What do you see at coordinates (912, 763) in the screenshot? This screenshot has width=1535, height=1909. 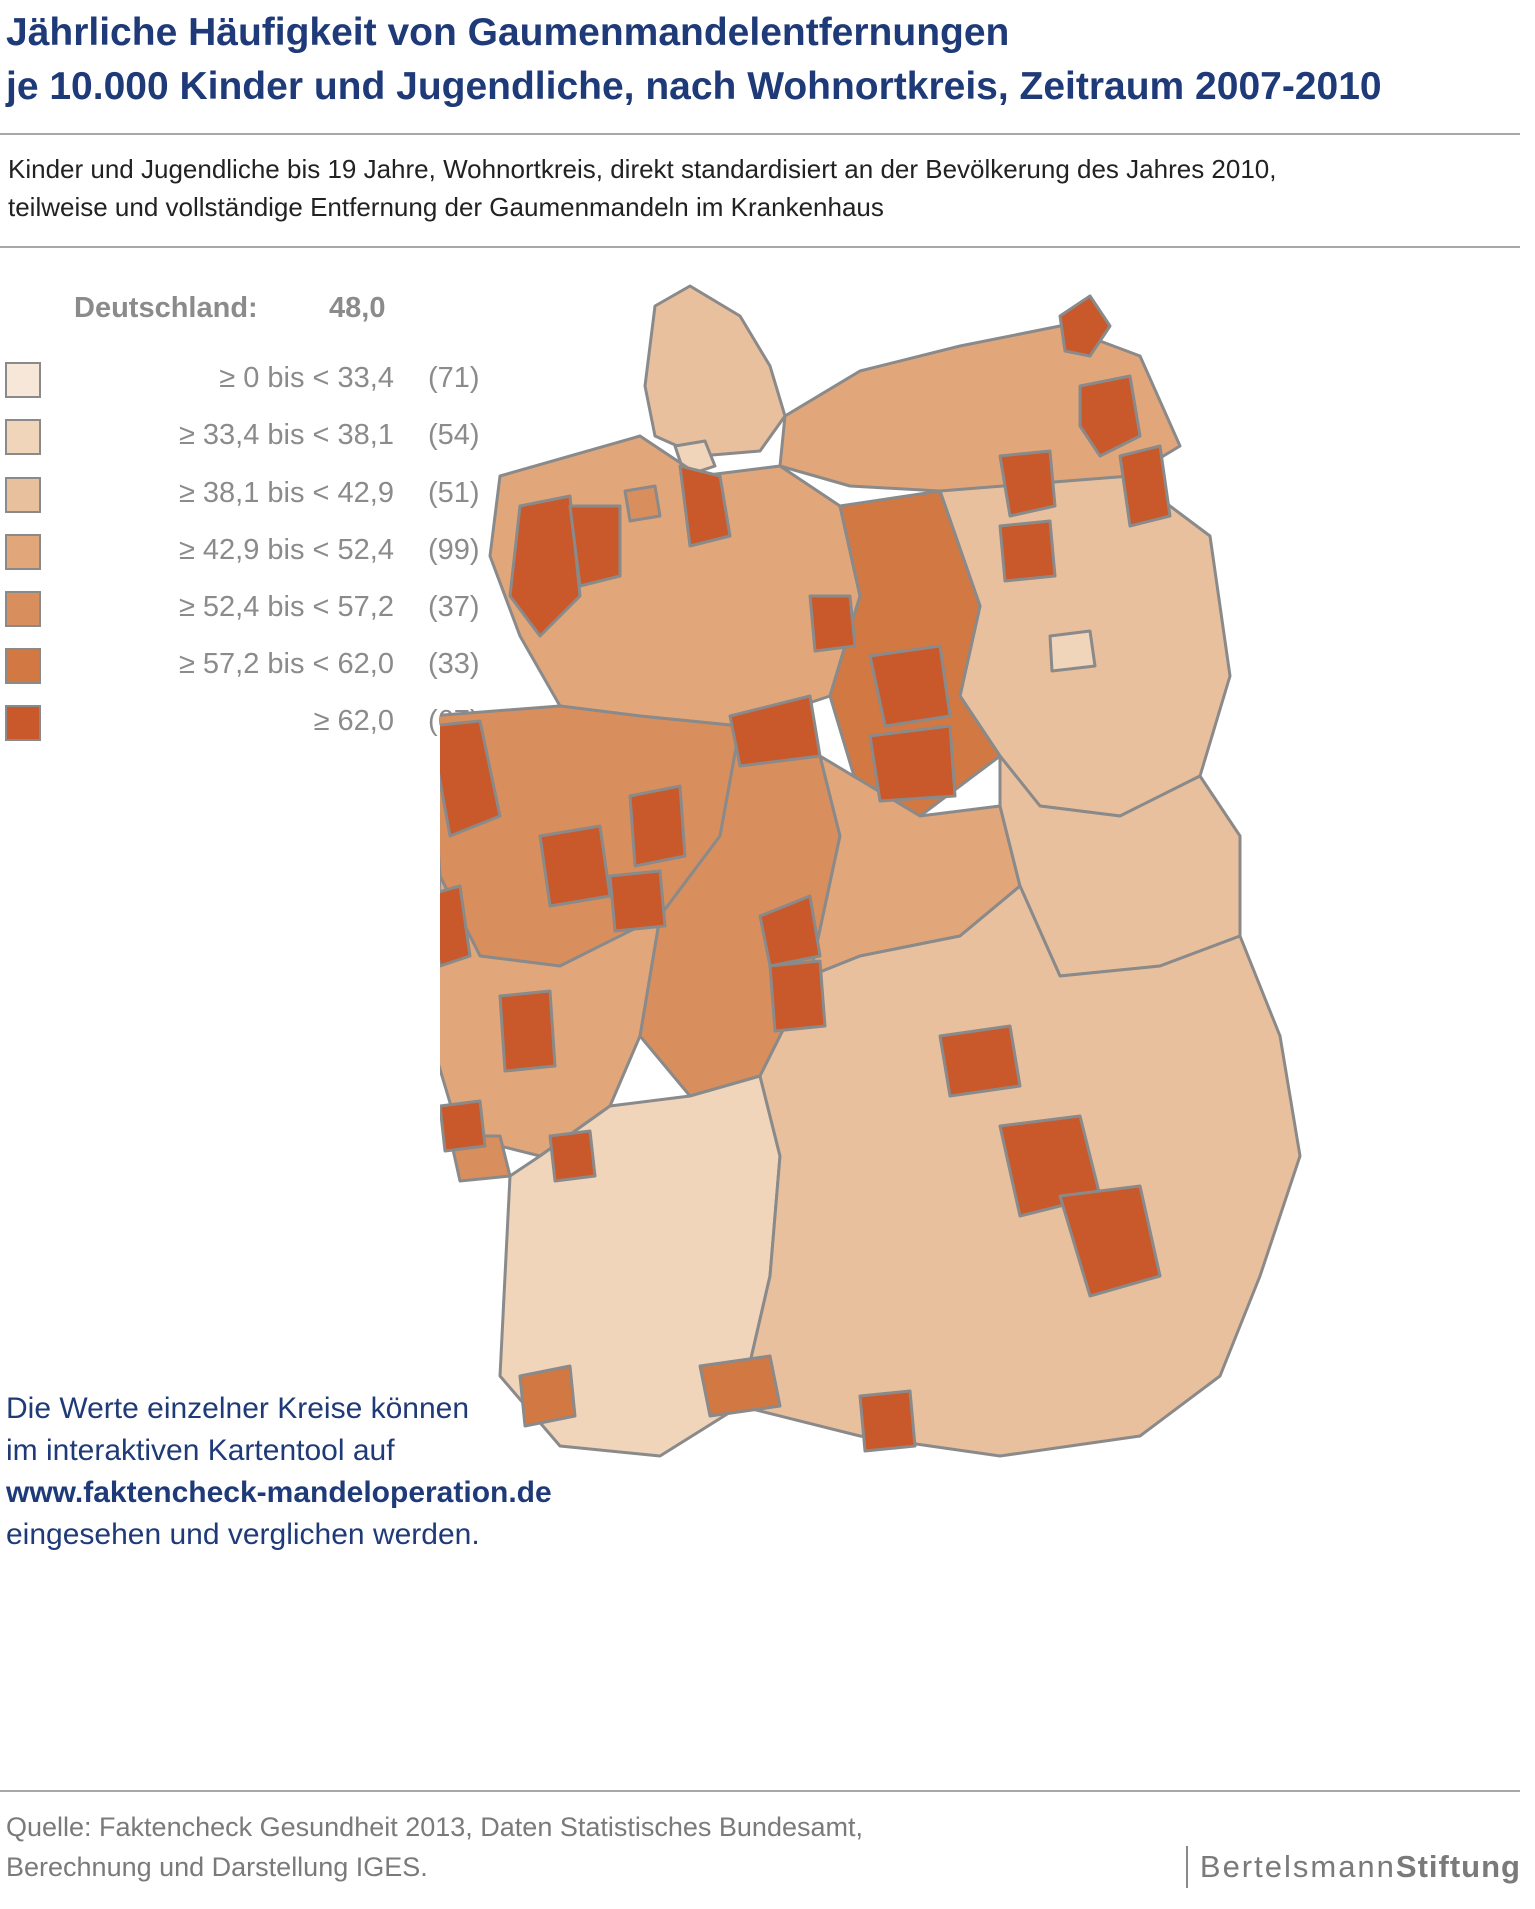 I see `district-halle` at bounding box center [912, 763].